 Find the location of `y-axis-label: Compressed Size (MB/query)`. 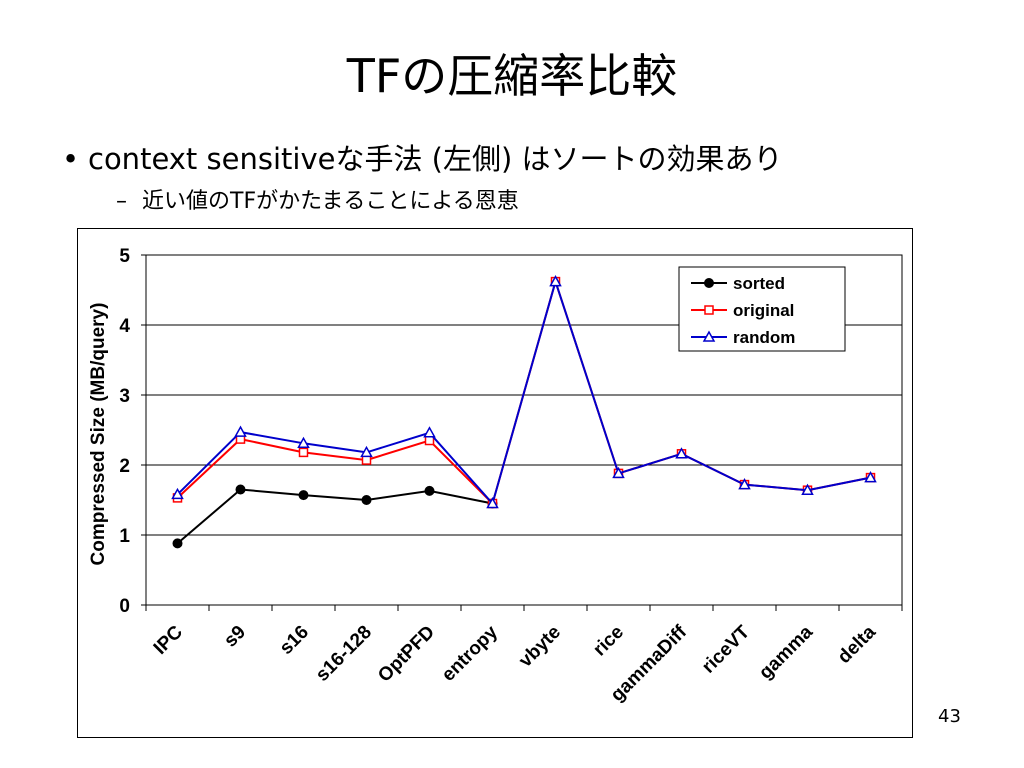

y-axis-label: Compressed Size (MB/query) is located at coordinates (98, 434).